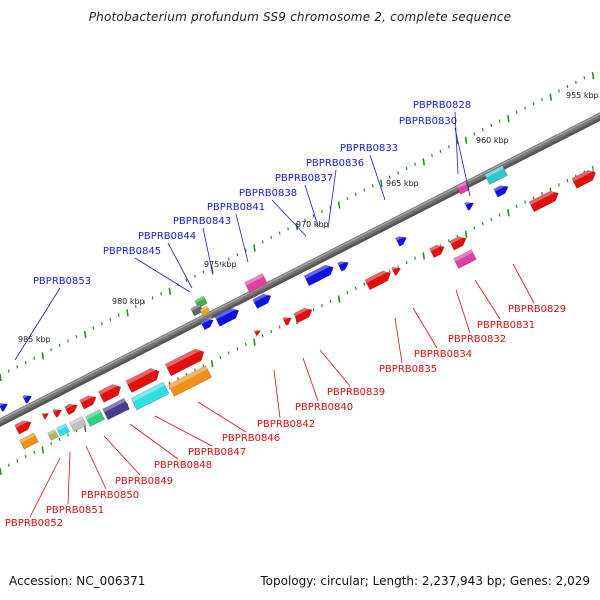 The image size is (600, 600). I want to click on gene-reverse-silver, so click(78, 424).